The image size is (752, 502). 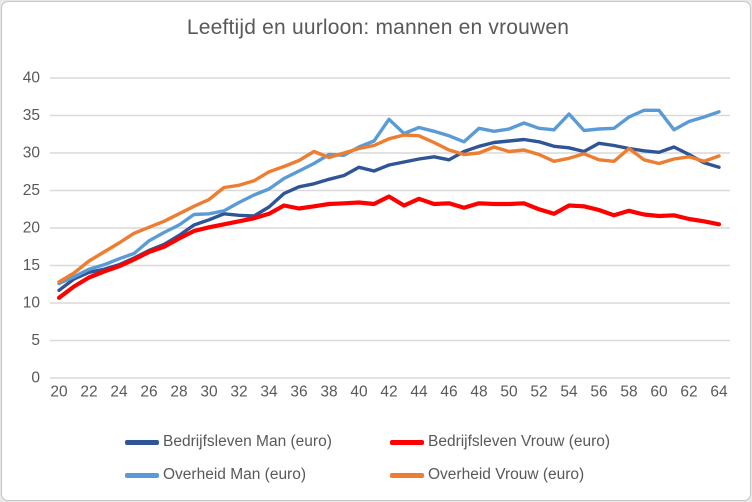 I want to click on x-tick-label: 58, so click(x=628, y=392).